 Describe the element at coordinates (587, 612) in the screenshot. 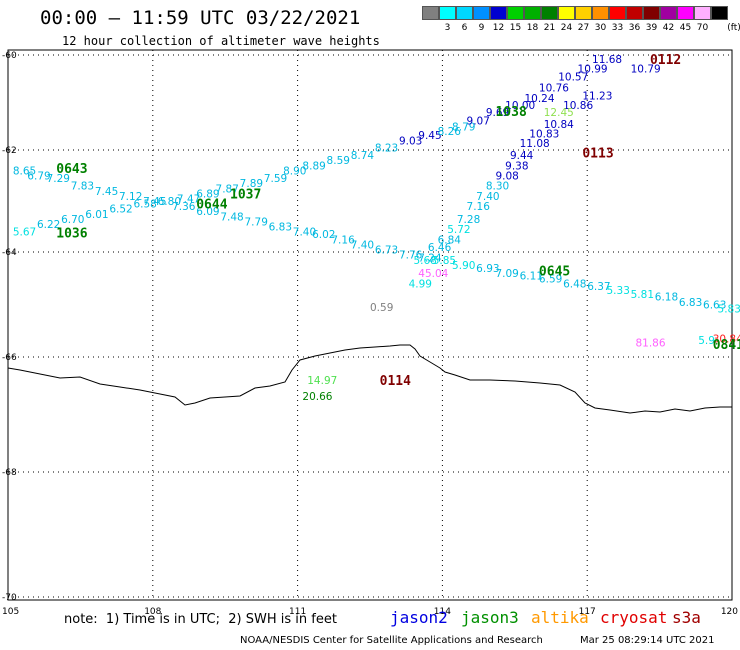

I see `lon-tick-label: 117` at that location.